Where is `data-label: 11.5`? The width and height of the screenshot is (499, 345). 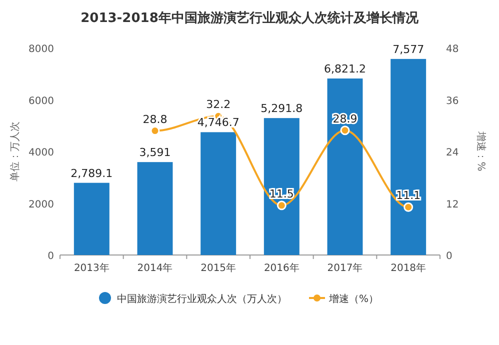
data-label: 11.5 is located at coordinates (281, 193).